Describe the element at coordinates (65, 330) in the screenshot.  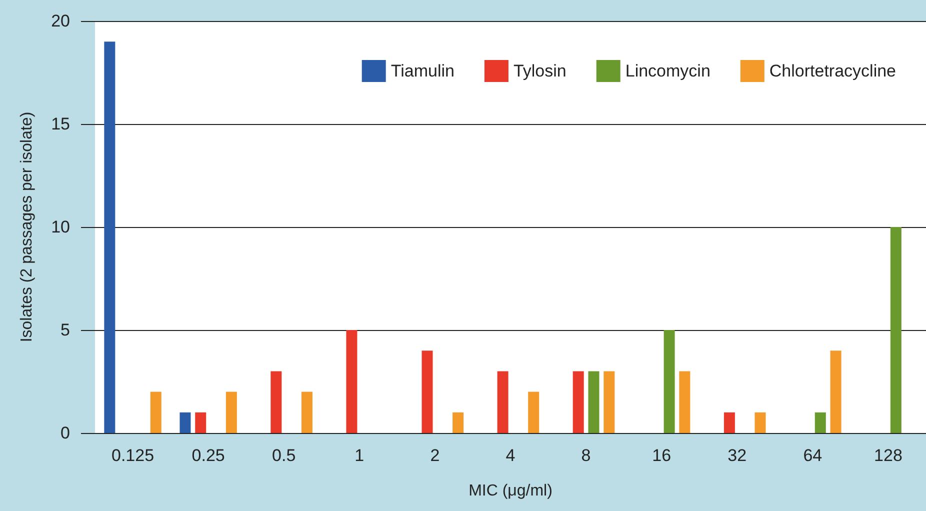
I see `y-tick-label: 5` at that location.